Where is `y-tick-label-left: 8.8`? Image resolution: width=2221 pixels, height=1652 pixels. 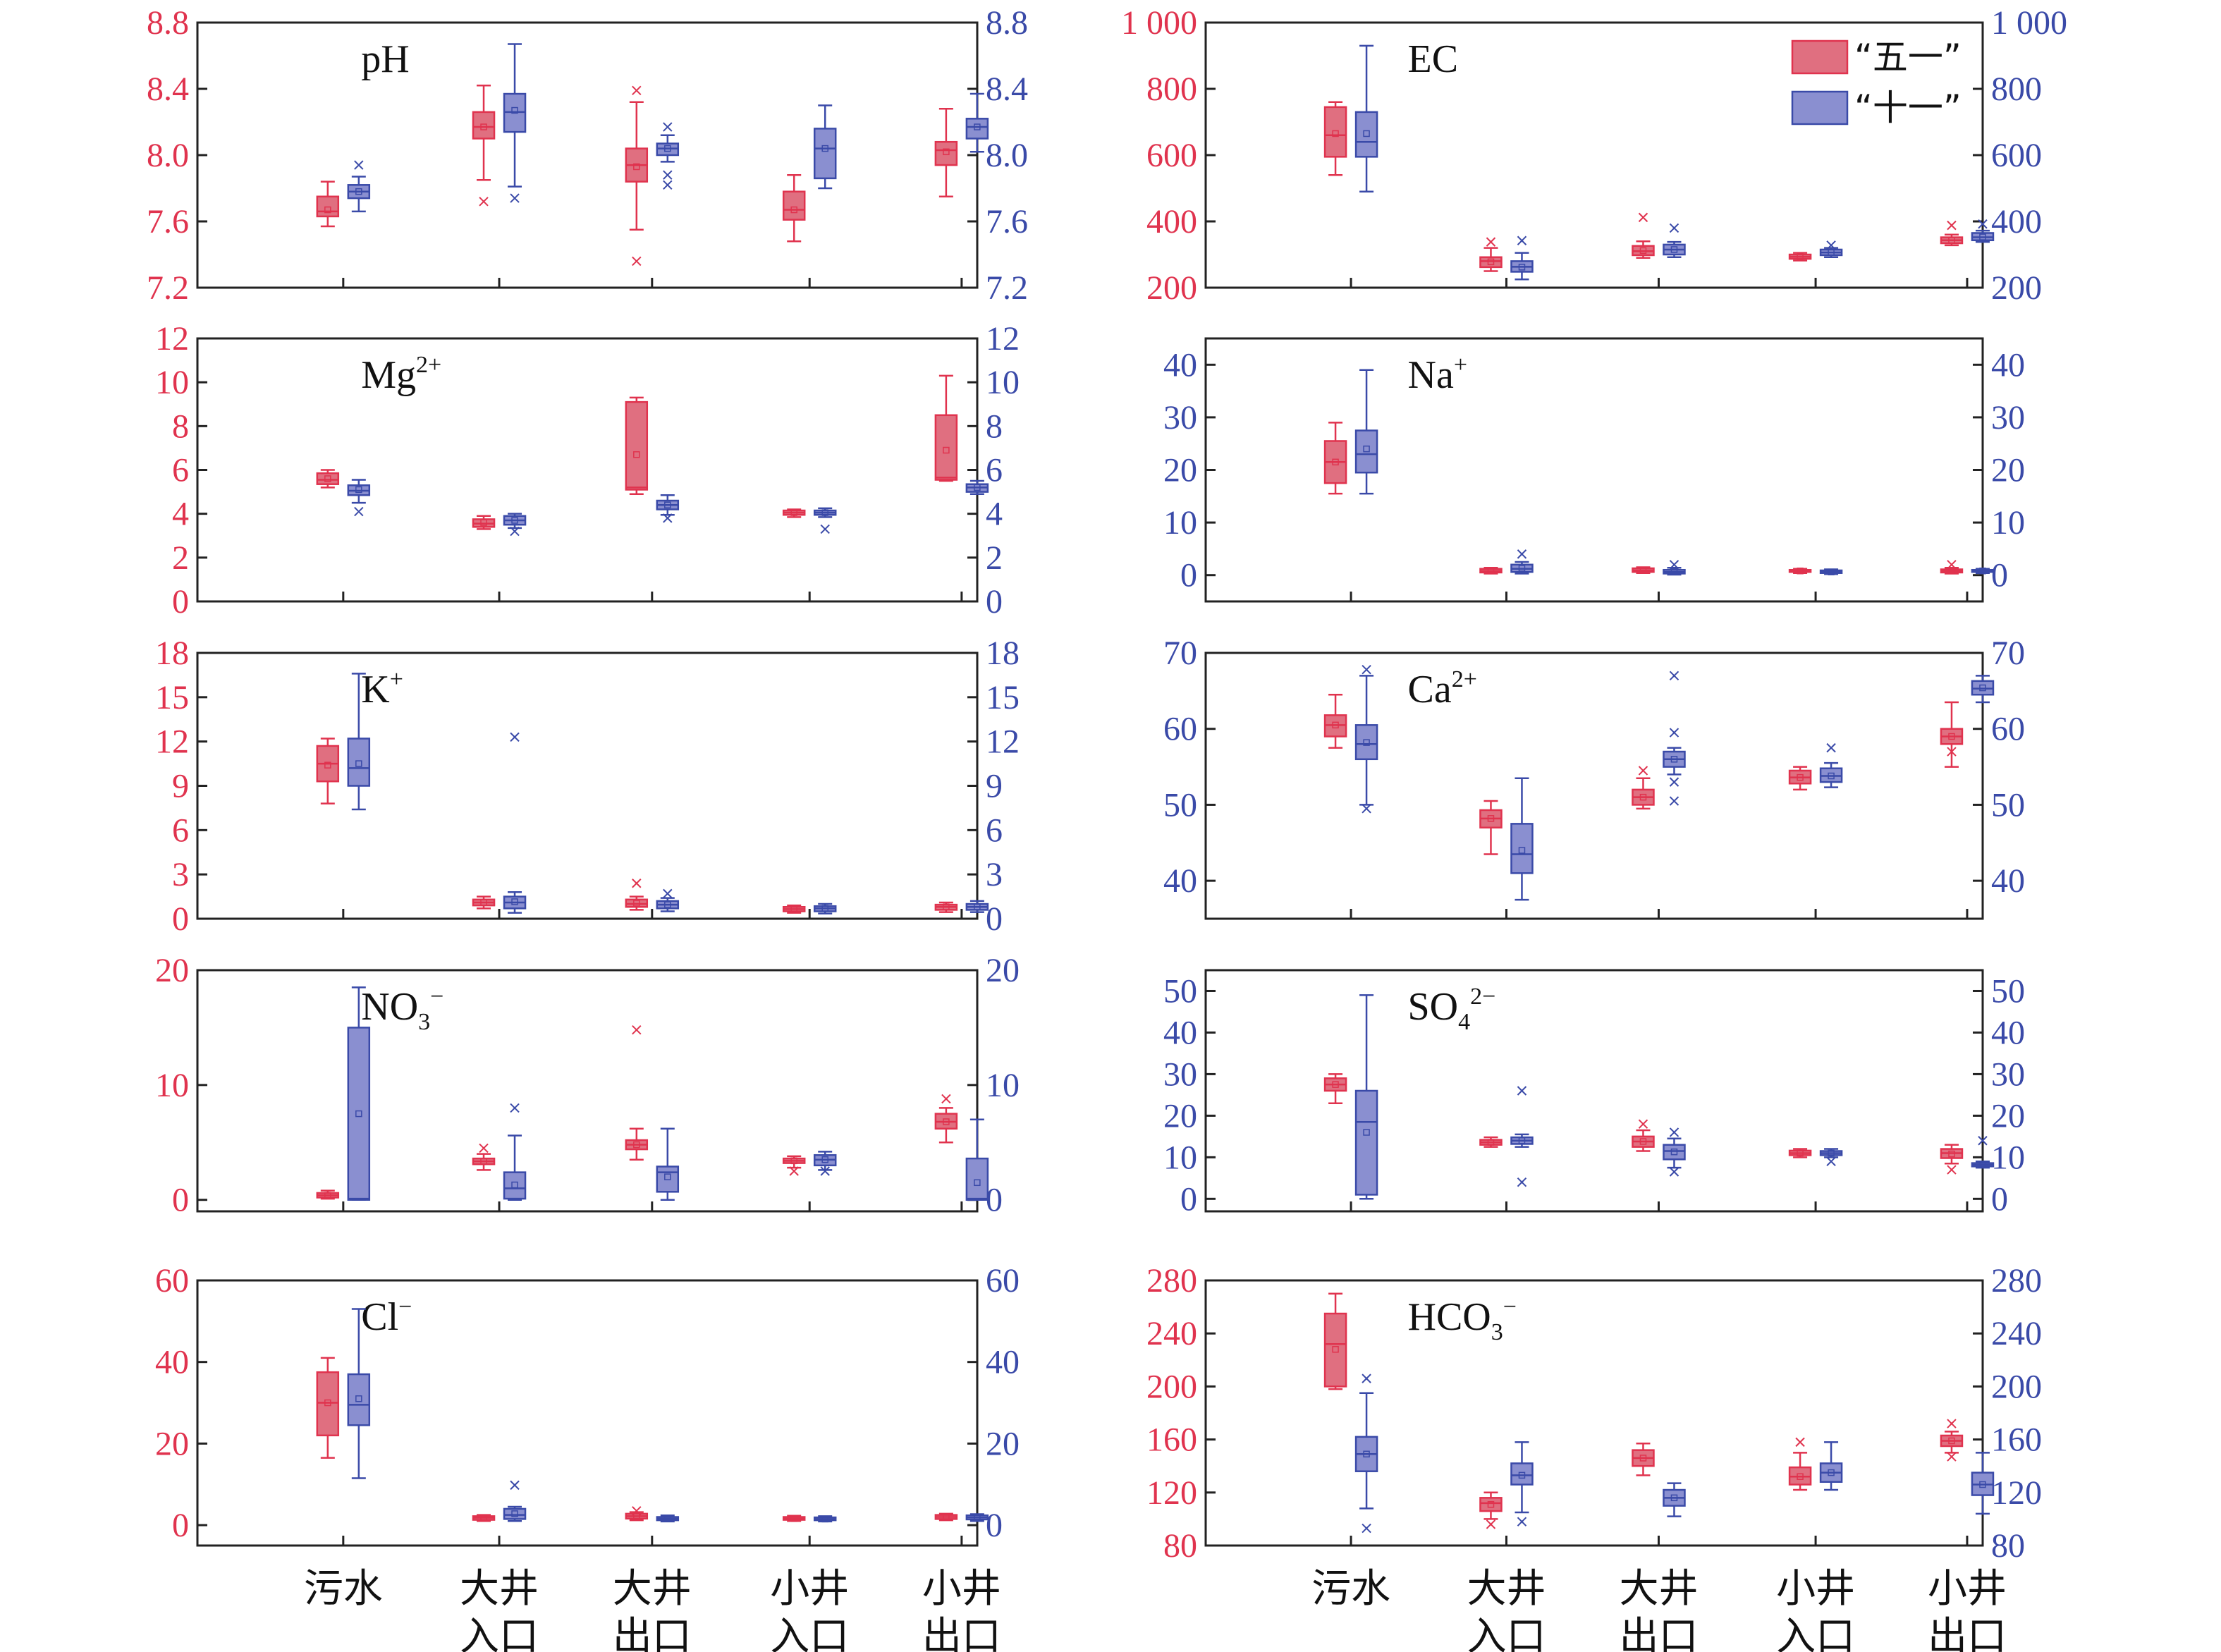
y-tick-label-left: 8.8 is located at coordinates (168, 23).